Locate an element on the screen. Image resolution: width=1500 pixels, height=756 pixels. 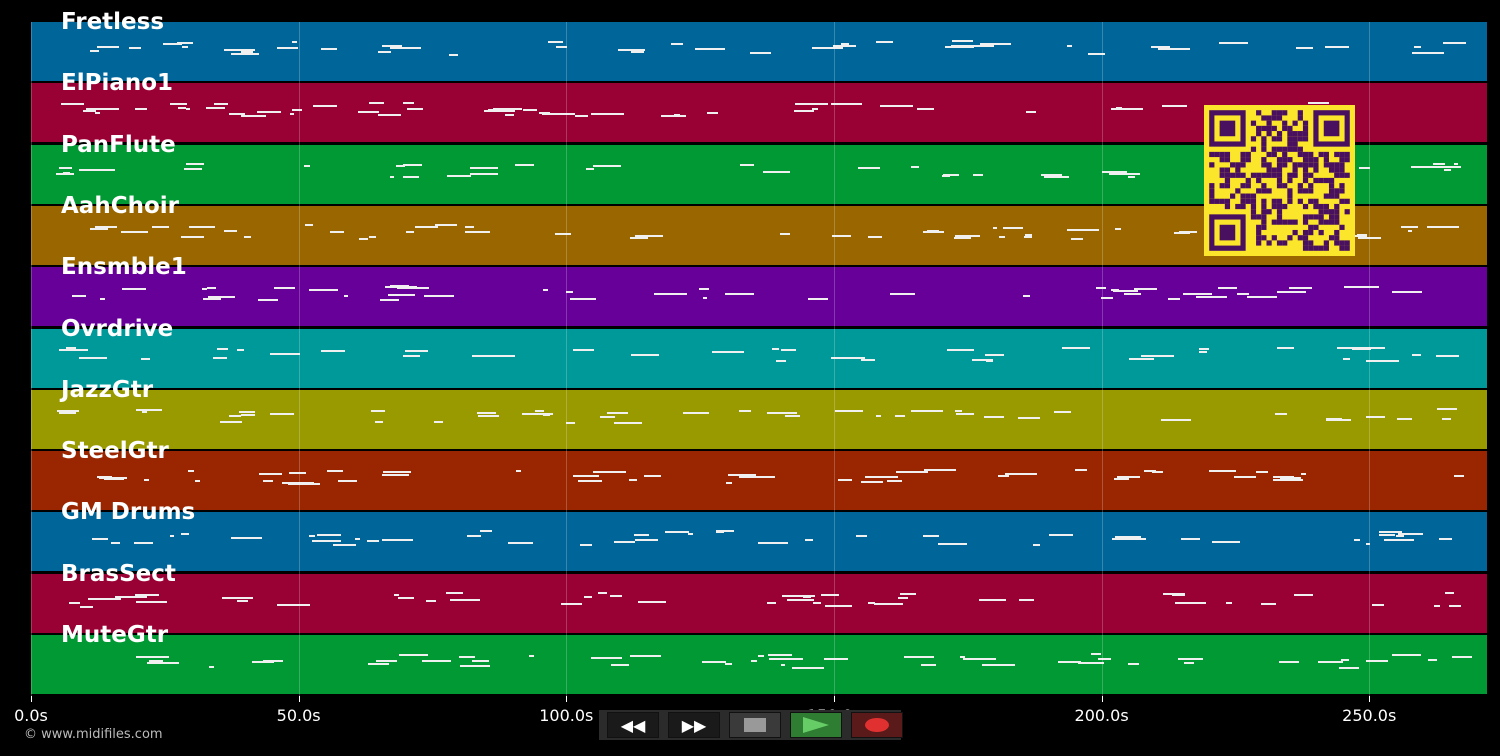
stop-button is located at coordinates (755, 725).